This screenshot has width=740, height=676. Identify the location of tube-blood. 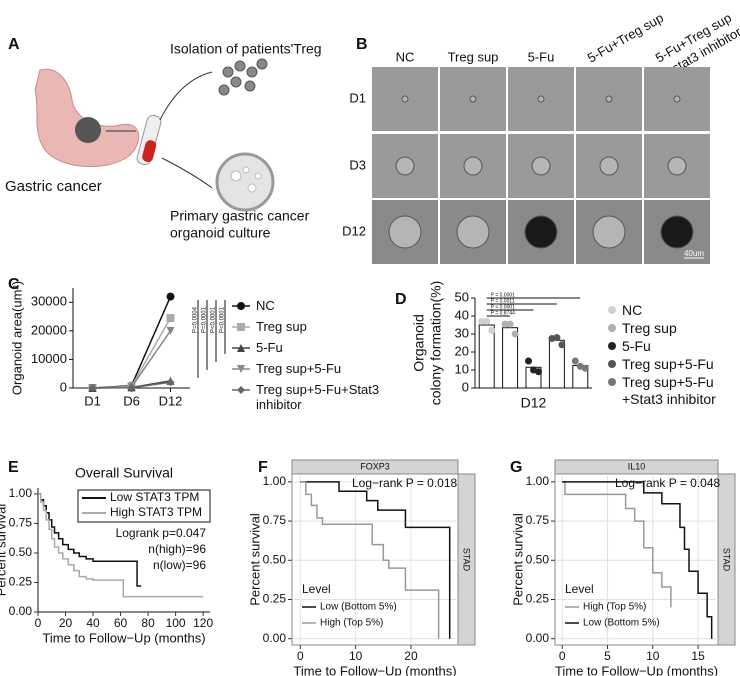
(149, 151).